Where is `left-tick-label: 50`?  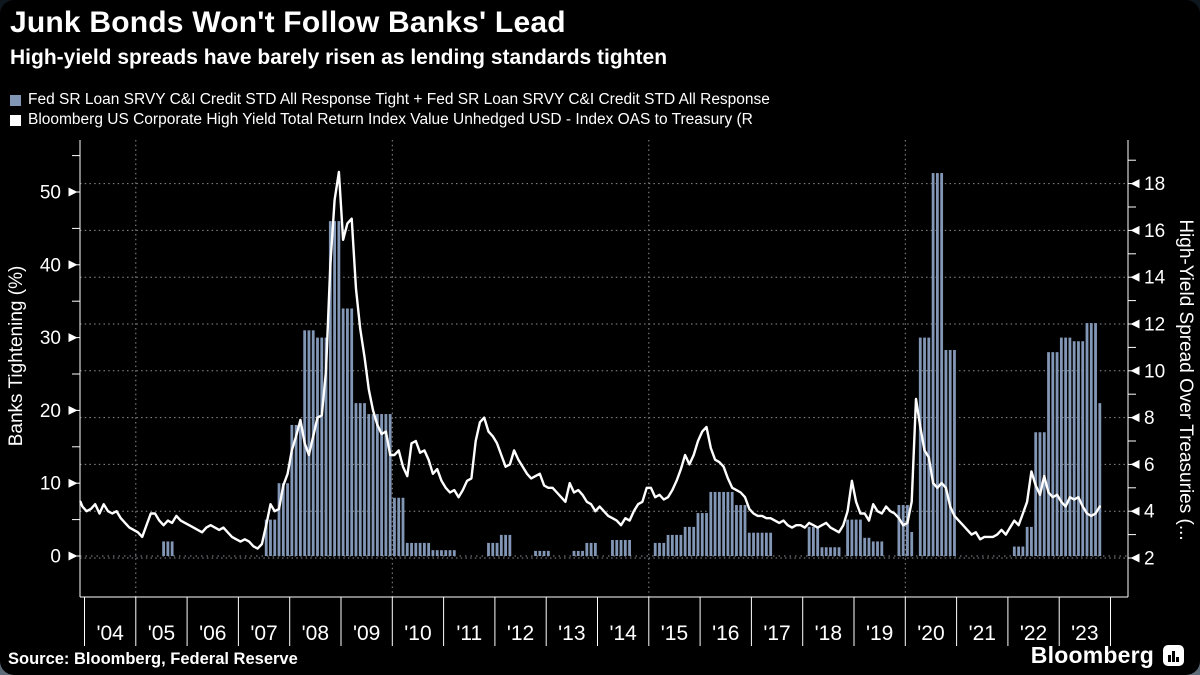
left-tick-label: 50 is located at coordinates (50, 193).